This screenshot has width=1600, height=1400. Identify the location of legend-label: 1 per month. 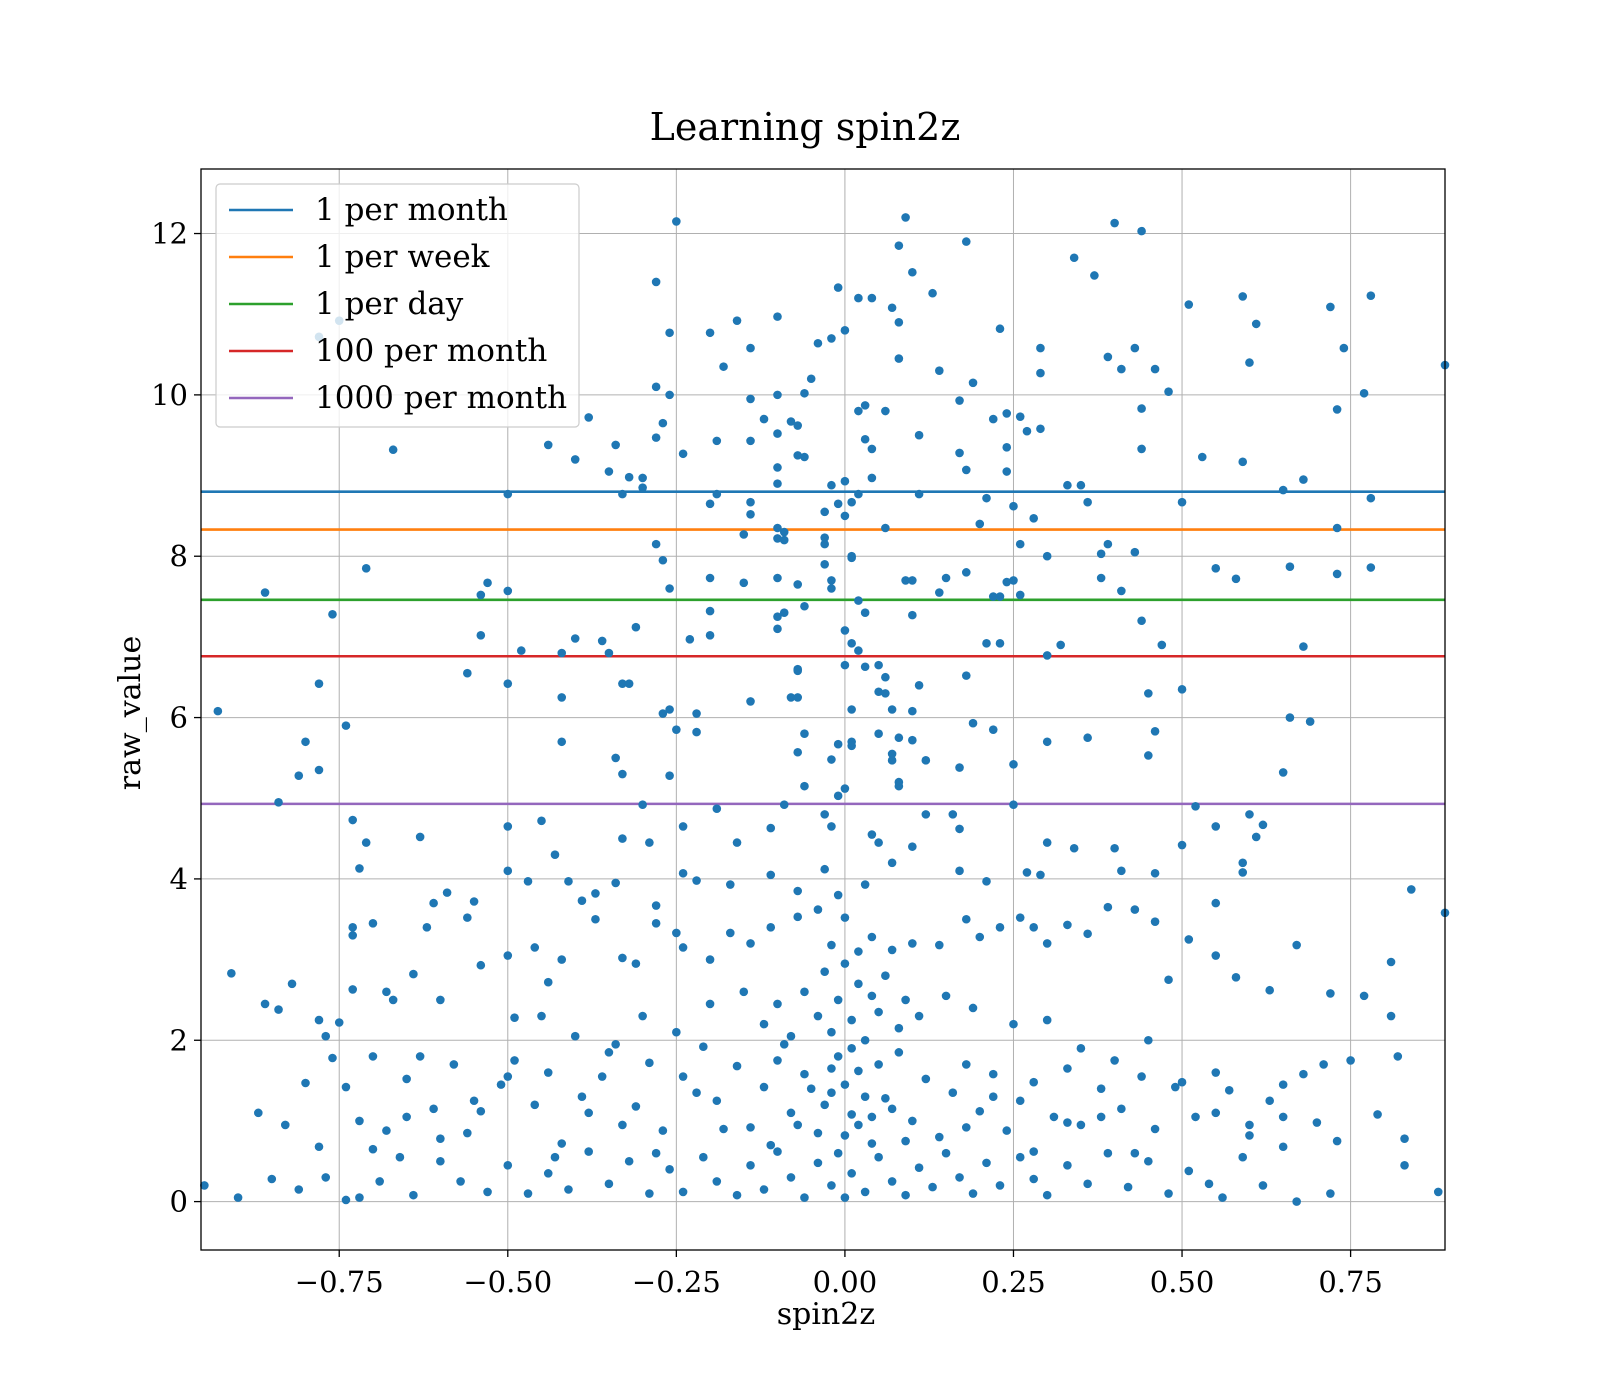
(411, 210).